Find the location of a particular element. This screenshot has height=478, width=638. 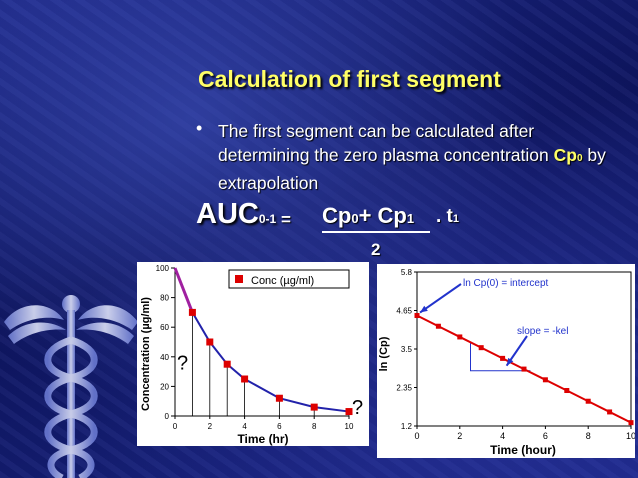

chart1-xtick-label: 10 is located at coordinates (349, 426).